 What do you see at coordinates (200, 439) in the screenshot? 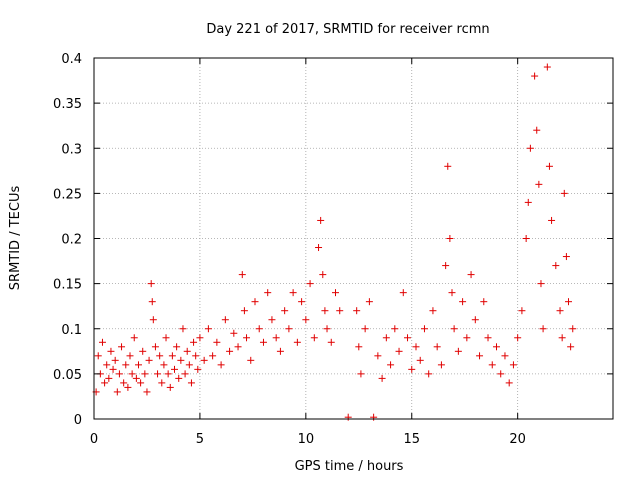
I see `x-tick-label: 5` at bounding box center [200, 439].